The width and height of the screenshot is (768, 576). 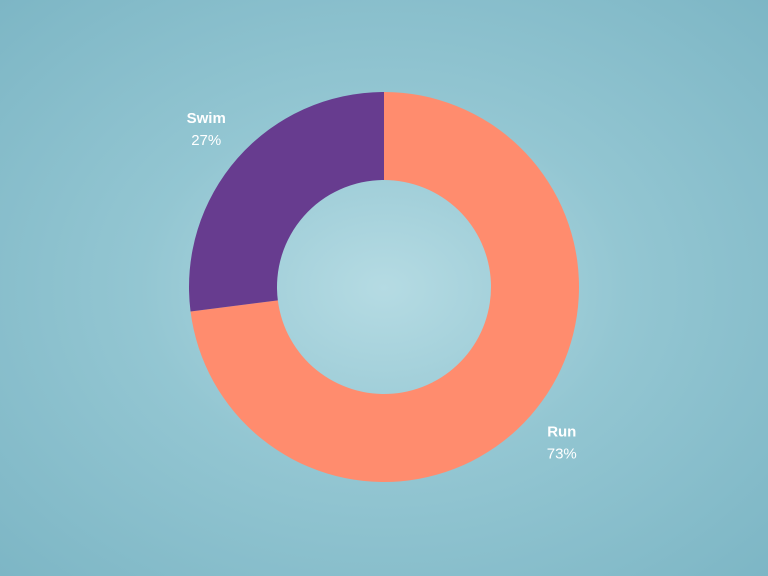 I want to click on slice-label: Swim, so click(x=206, y=118).